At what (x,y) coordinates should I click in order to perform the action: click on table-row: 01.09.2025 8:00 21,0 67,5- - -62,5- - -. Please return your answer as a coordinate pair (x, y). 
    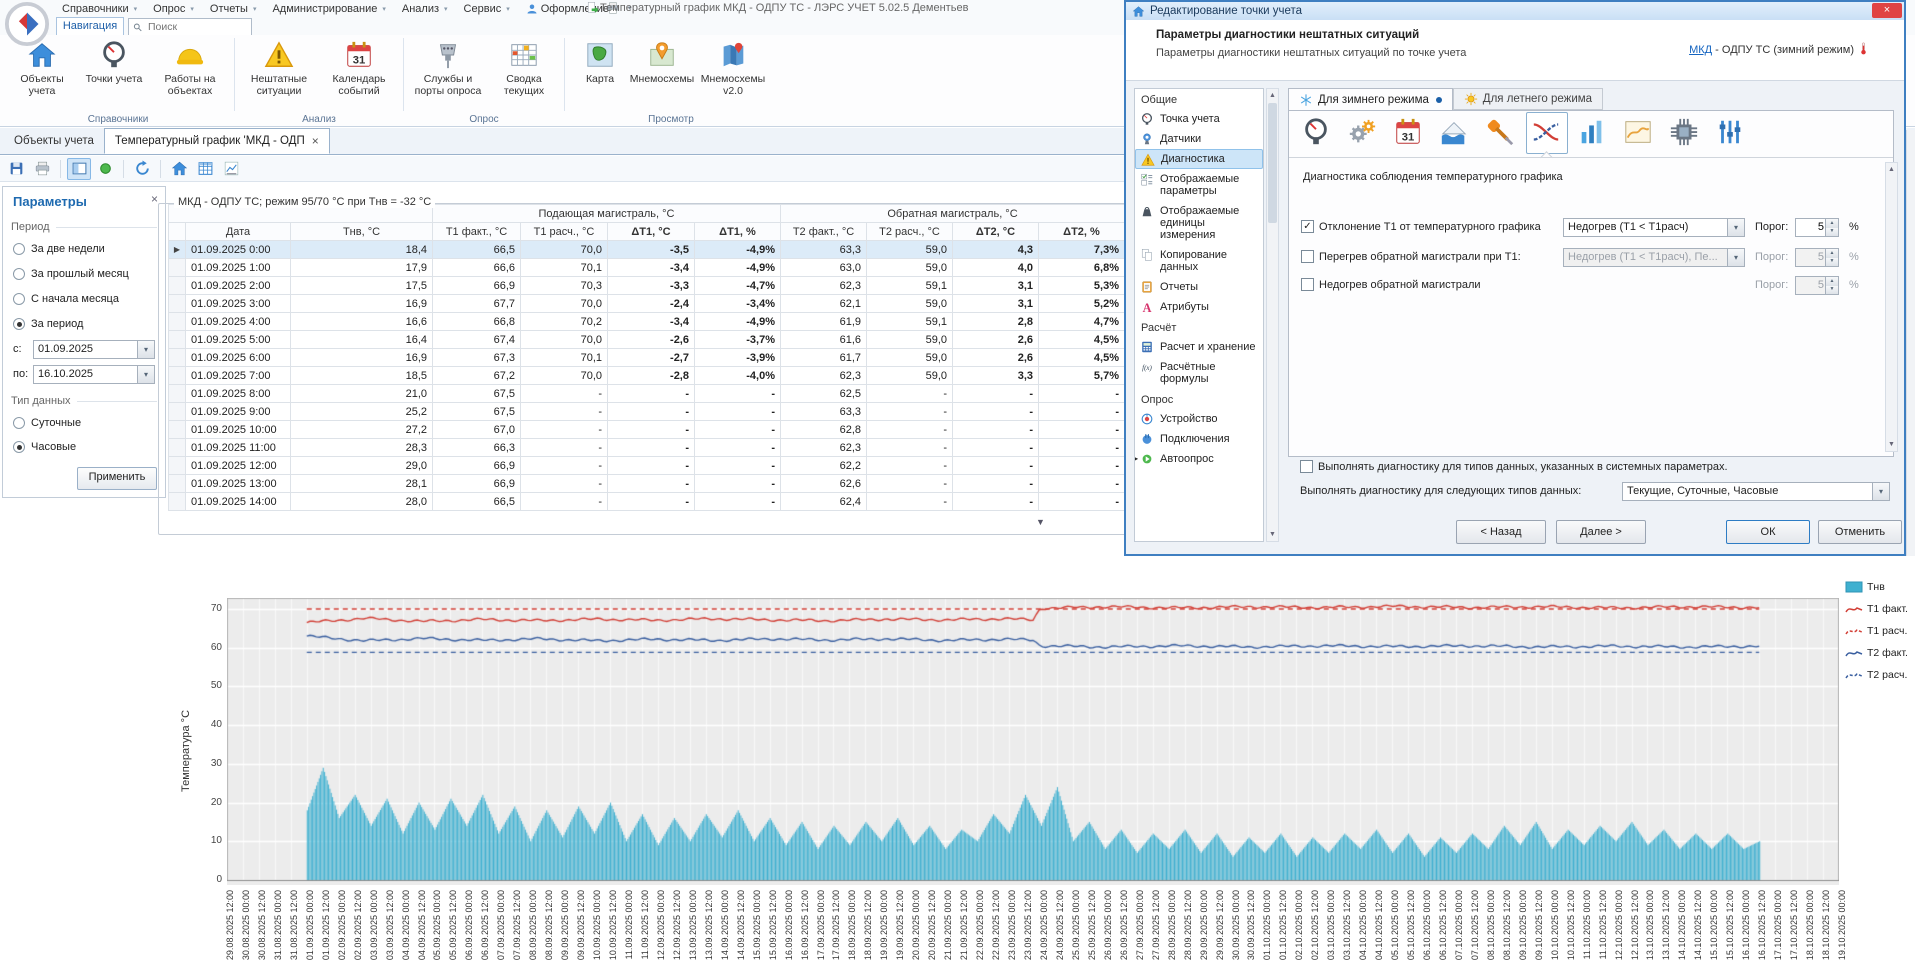
    Looking at the image, I should click on (646, 393).